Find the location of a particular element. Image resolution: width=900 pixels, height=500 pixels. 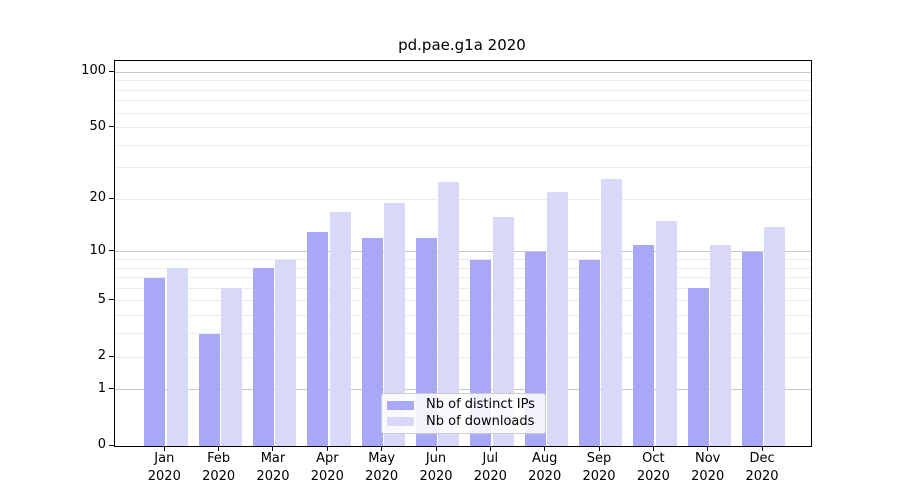

x-tick-month: Jul is located at coordinates (490, 458).